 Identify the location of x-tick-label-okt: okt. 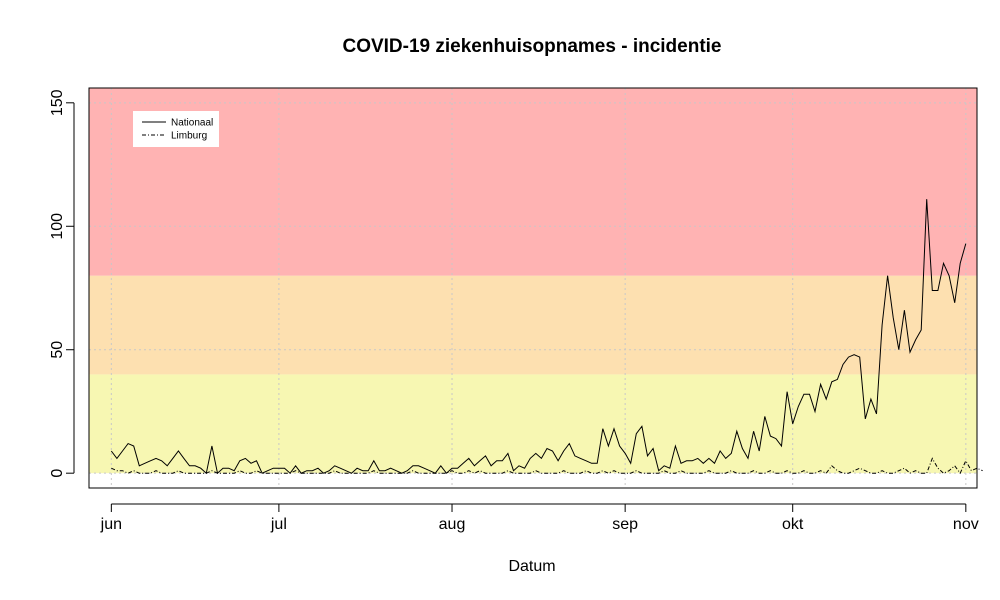
(793, 524).